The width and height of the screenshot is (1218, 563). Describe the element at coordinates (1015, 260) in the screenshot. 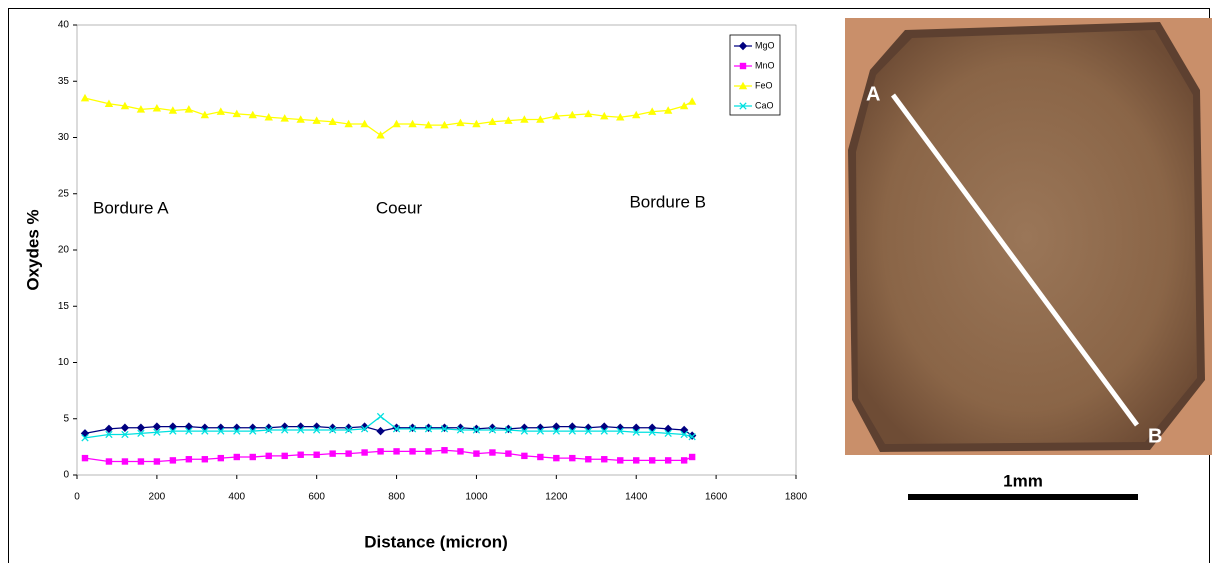

I see `profile-line` at that location.